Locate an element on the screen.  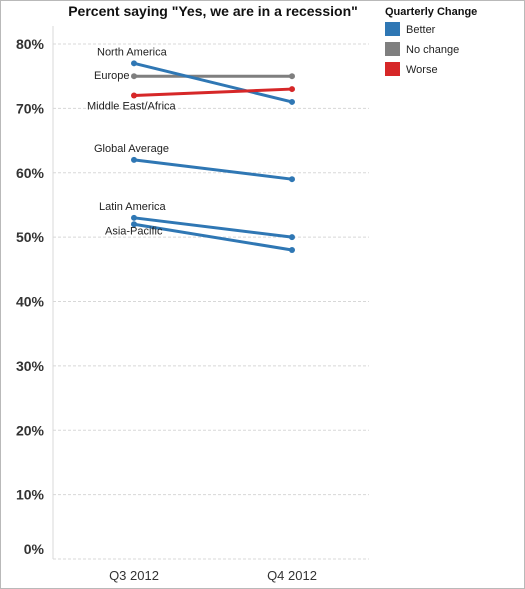
x-tick-label: Q4 2012 is located at coordinates (292, 575).